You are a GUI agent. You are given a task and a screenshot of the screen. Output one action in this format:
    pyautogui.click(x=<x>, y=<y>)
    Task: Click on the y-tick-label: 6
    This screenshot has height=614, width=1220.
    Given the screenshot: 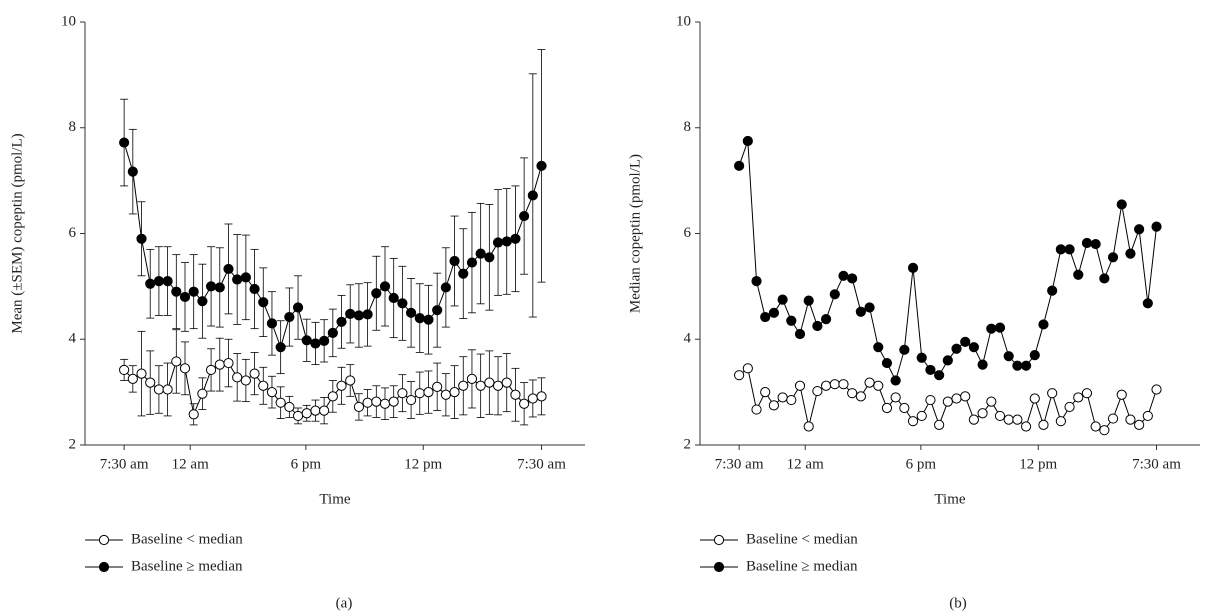 What is the action you would take?
    pyautogui.click(x=73, y=233)
    